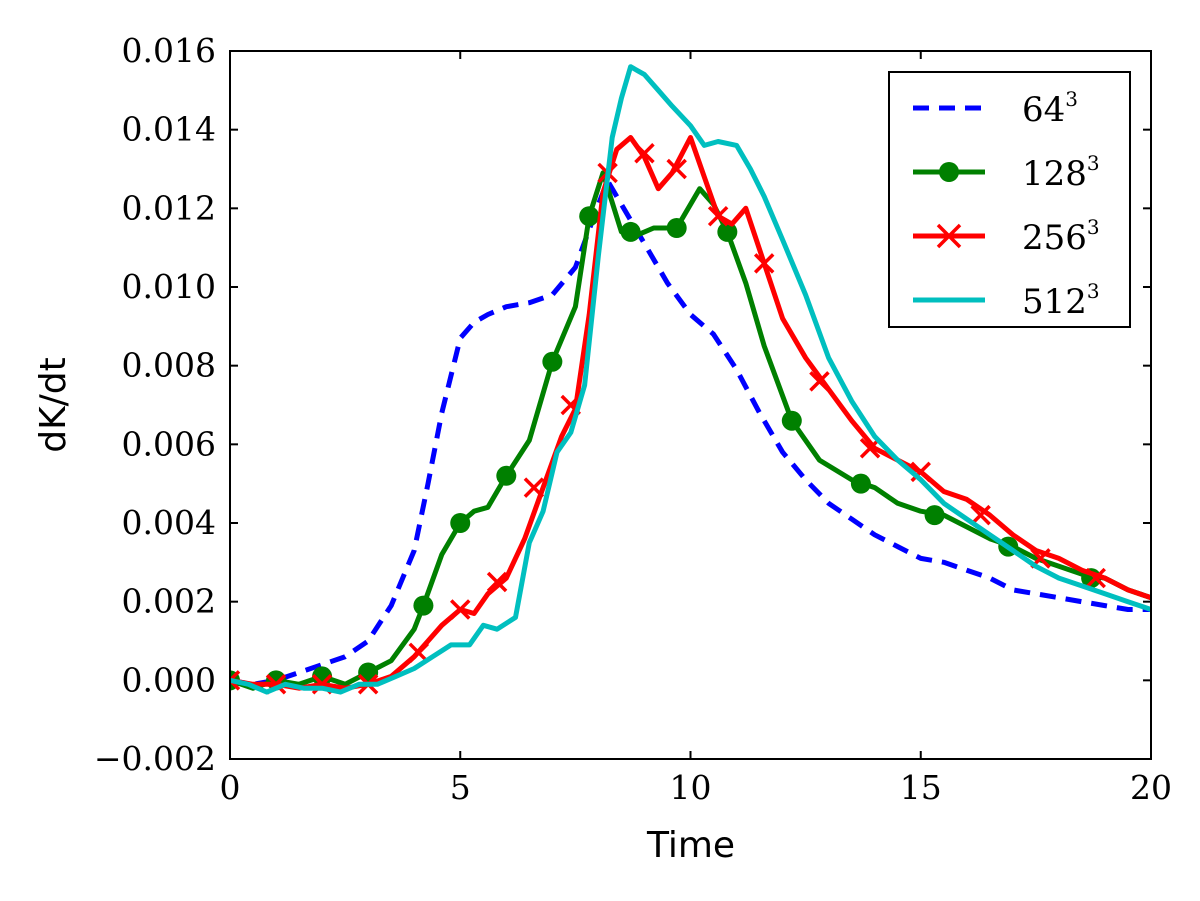 Image resolution: width=1200 pixels, height=901 pixels. I want to click on legend: 643 1283 2563 5123, so click(1009, 199).